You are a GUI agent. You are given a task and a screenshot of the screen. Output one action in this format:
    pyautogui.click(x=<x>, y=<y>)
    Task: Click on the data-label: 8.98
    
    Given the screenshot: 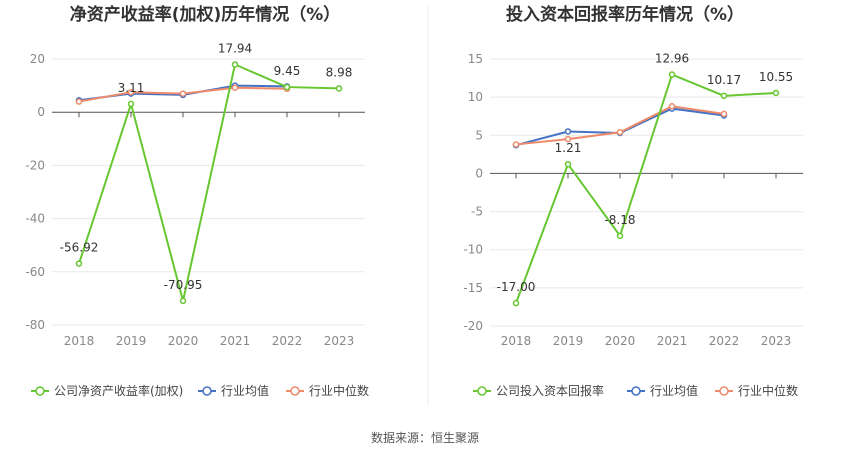 What is the action you would take?
    pyautogui.click(x=339, y=72)
    